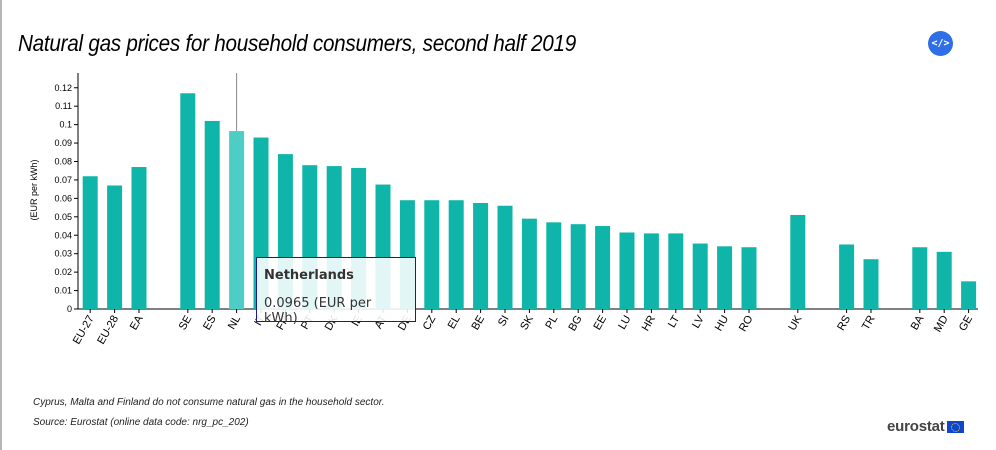 Image resolution: width=996 pixels, height=450 pixels. What do you see at coordinates (847, 276) in the screenshot?
I see `bar-rs` at bounding box center [847, 276].